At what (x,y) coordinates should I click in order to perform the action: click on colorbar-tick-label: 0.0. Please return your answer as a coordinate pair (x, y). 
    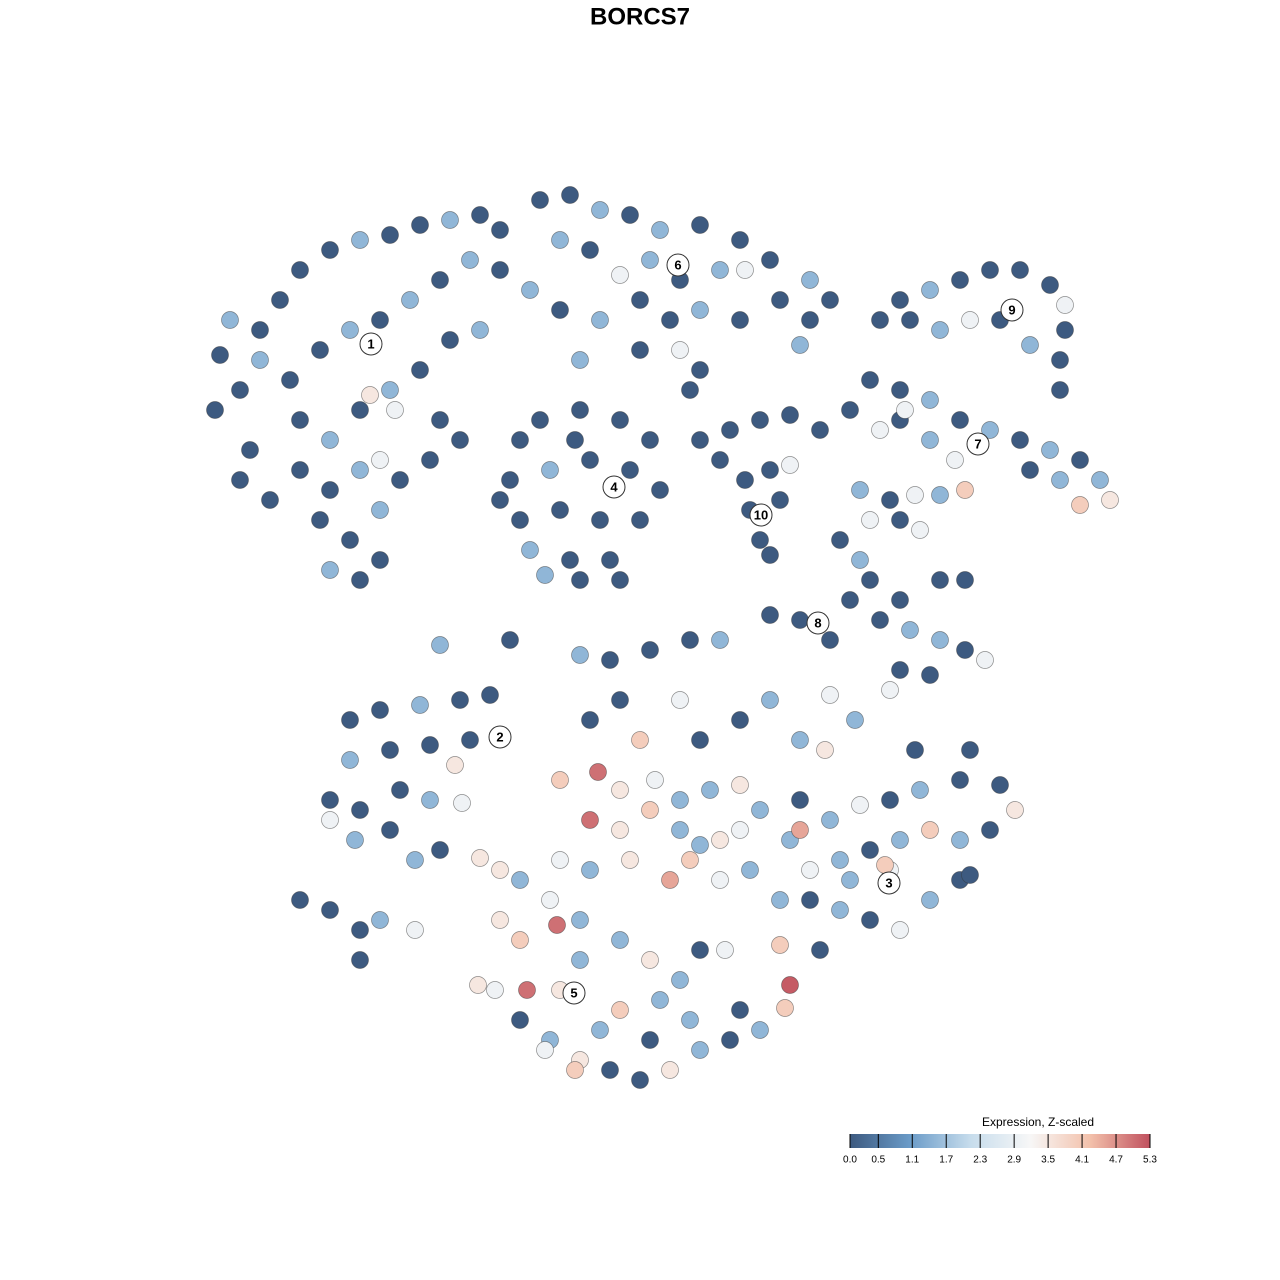
    Looking at the image, I should click on (850, 1160).